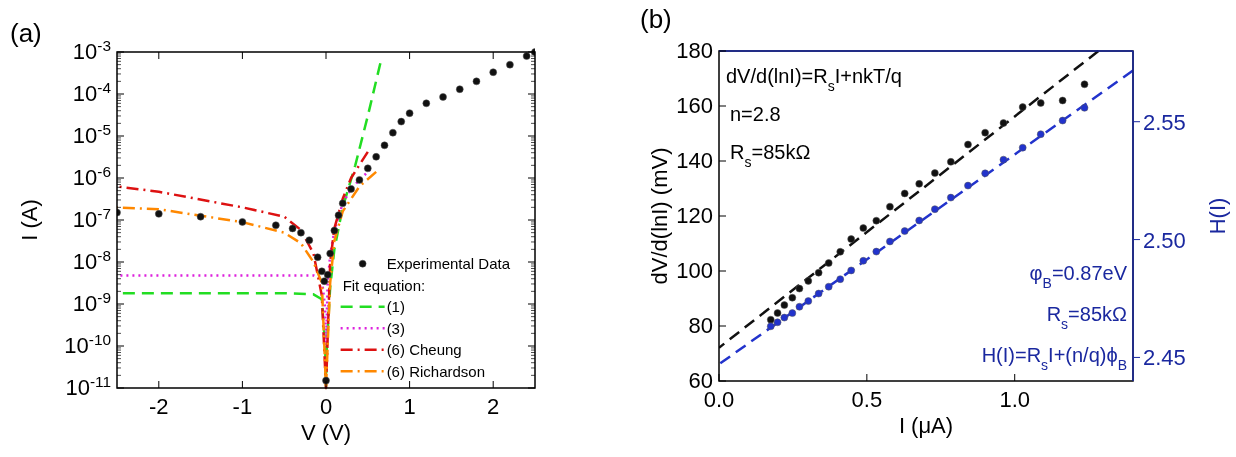 The width and height of the screenshot is (1236, 457). I want to click on y-axis-title: I (A), so click(29, 220).